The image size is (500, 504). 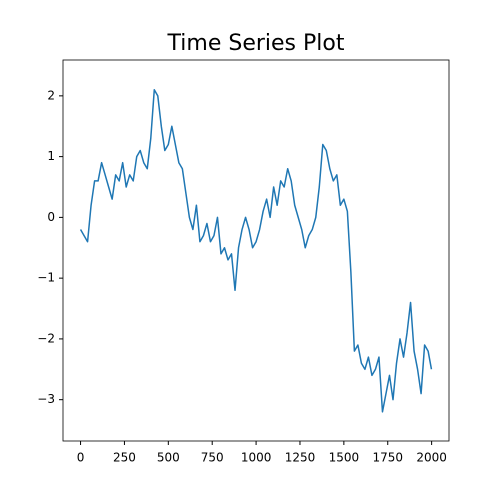 I want to click on y-tick-label: 0, so click(x=51, y=217).